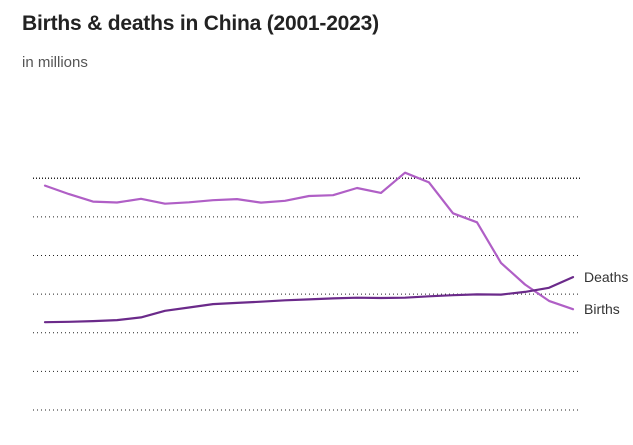 The height and width of the screenshot is (445, 633). I want to click on chart-subtitle: in millions, so click(55, 62).